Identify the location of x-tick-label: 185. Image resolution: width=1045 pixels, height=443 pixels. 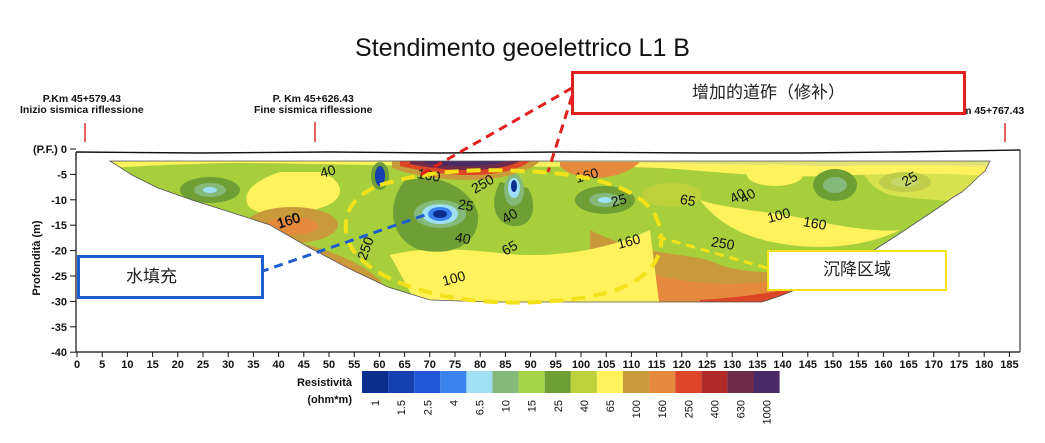
(1009, 365).